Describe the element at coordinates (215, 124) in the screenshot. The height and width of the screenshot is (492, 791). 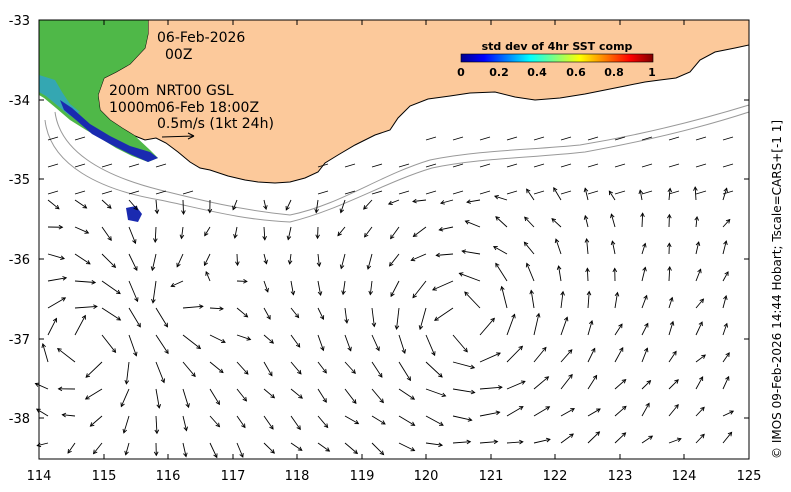
I see `scale-label: 0.5m/s (1kt 24h)` at that location.